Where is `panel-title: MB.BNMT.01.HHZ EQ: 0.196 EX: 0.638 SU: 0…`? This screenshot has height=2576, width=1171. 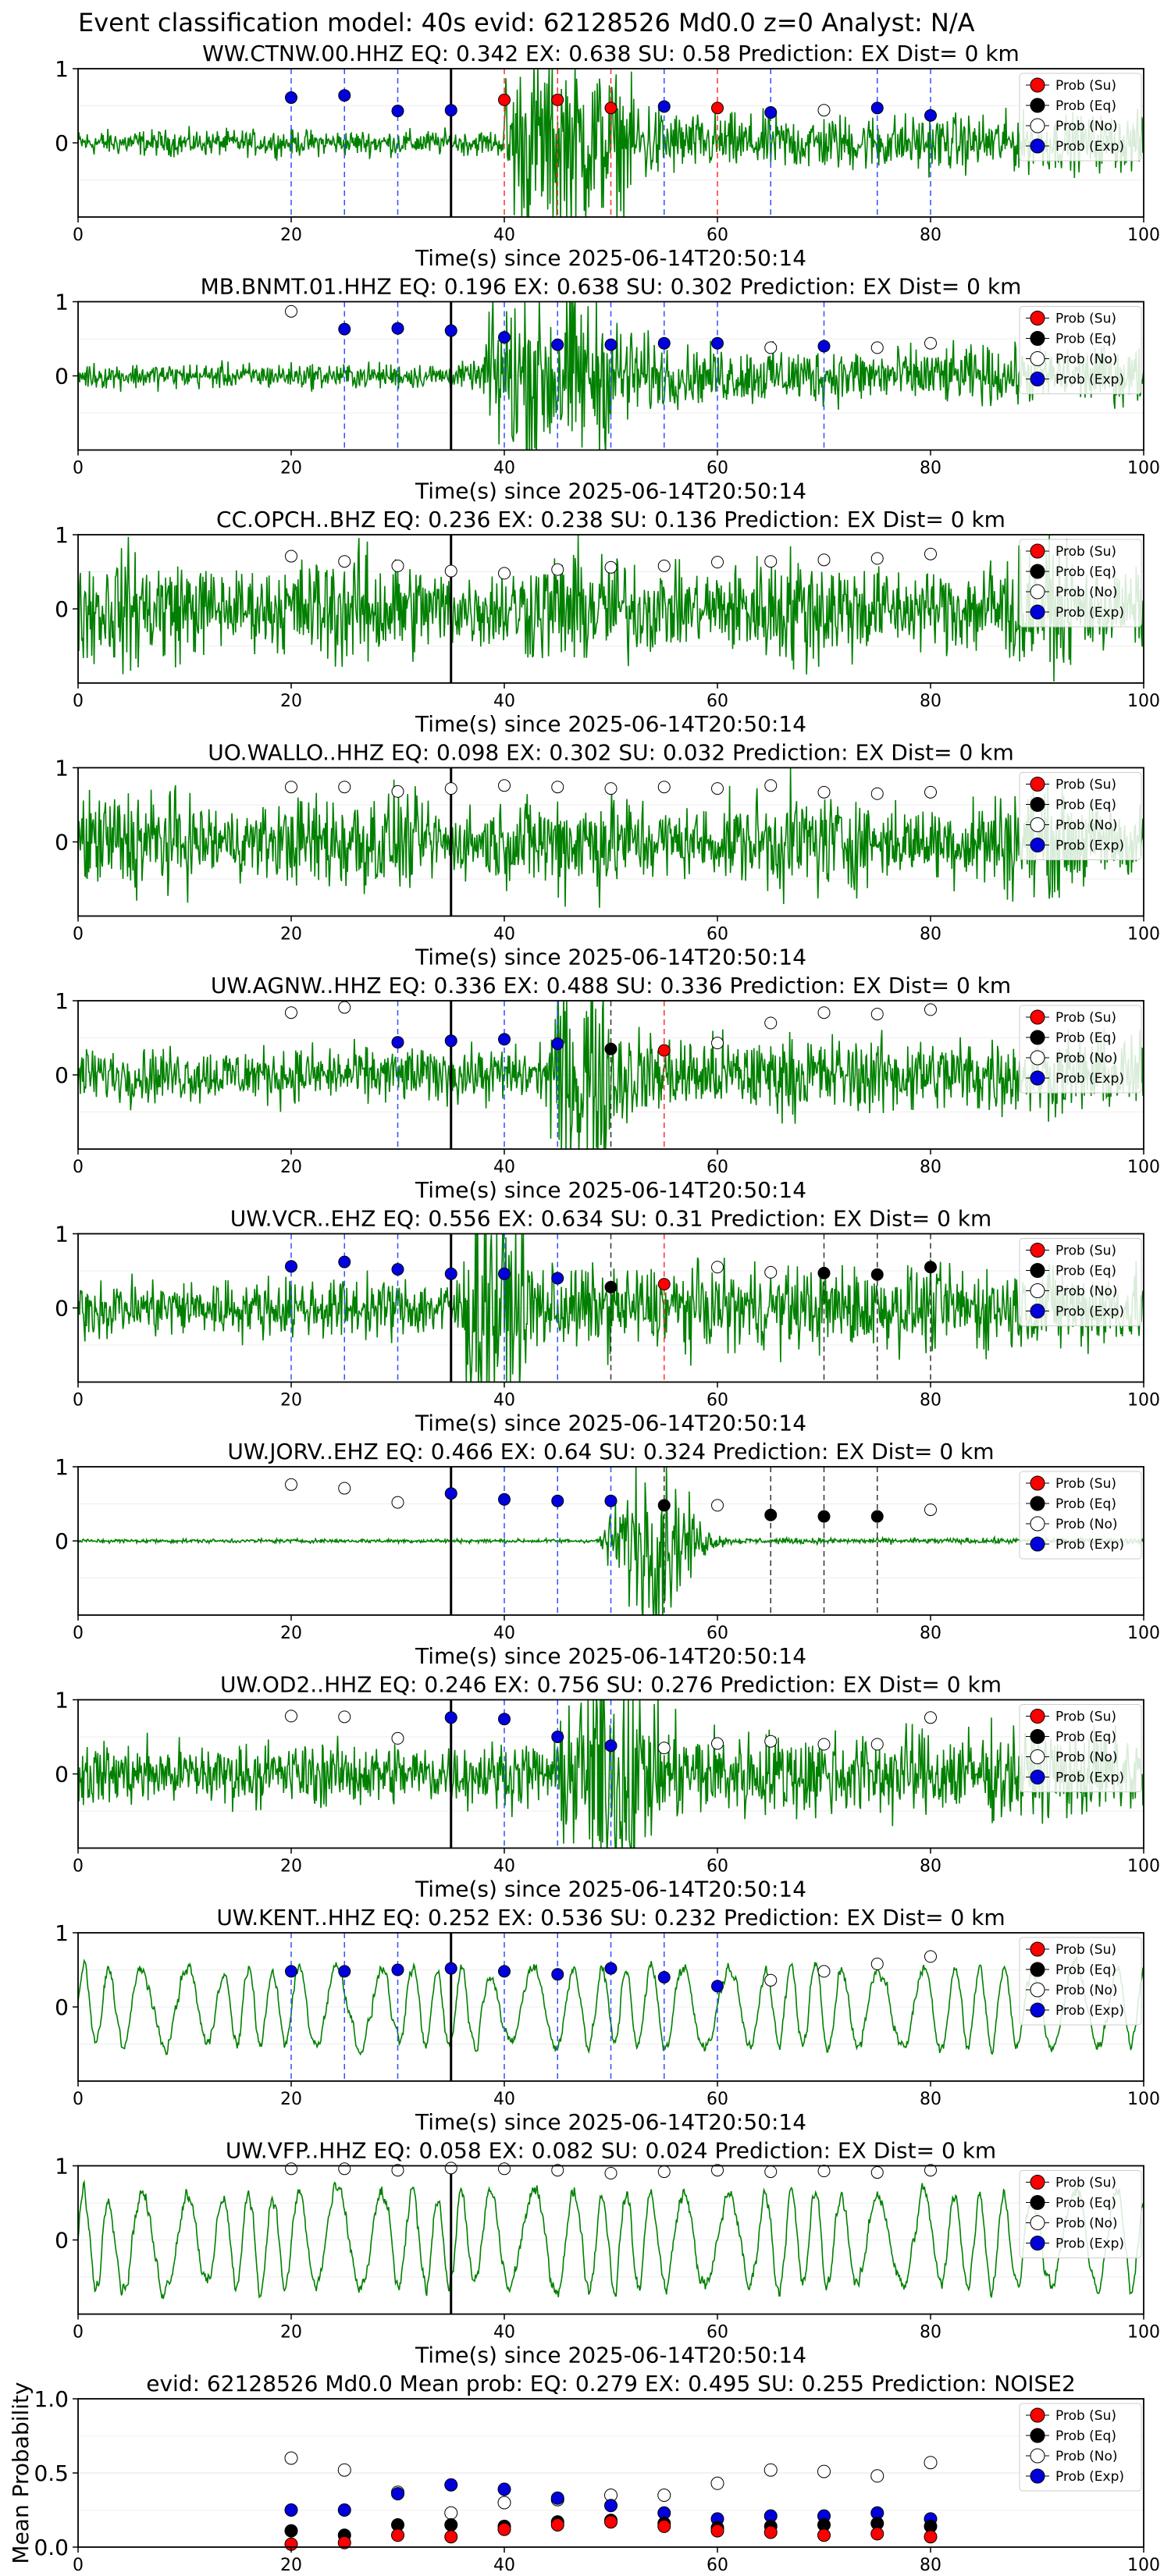
panel-title: MB.BNMT.01.HHZ EQ: 0.196 EX: 0.638 SU: 0… is located at coordinates (611, 287).